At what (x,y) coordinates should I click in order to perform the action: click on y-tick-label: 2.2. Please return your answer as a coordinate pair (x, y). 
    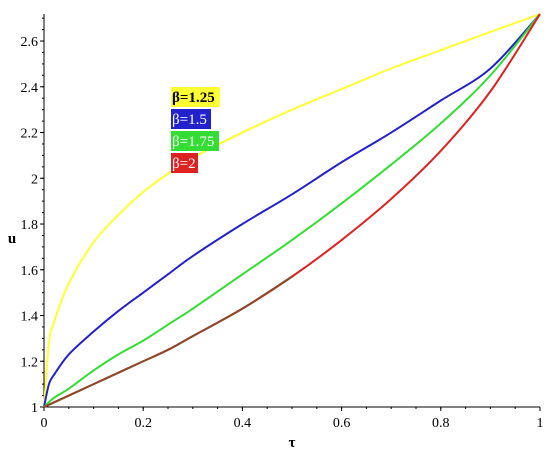
    Looking at the image, I should click on (30, 134).